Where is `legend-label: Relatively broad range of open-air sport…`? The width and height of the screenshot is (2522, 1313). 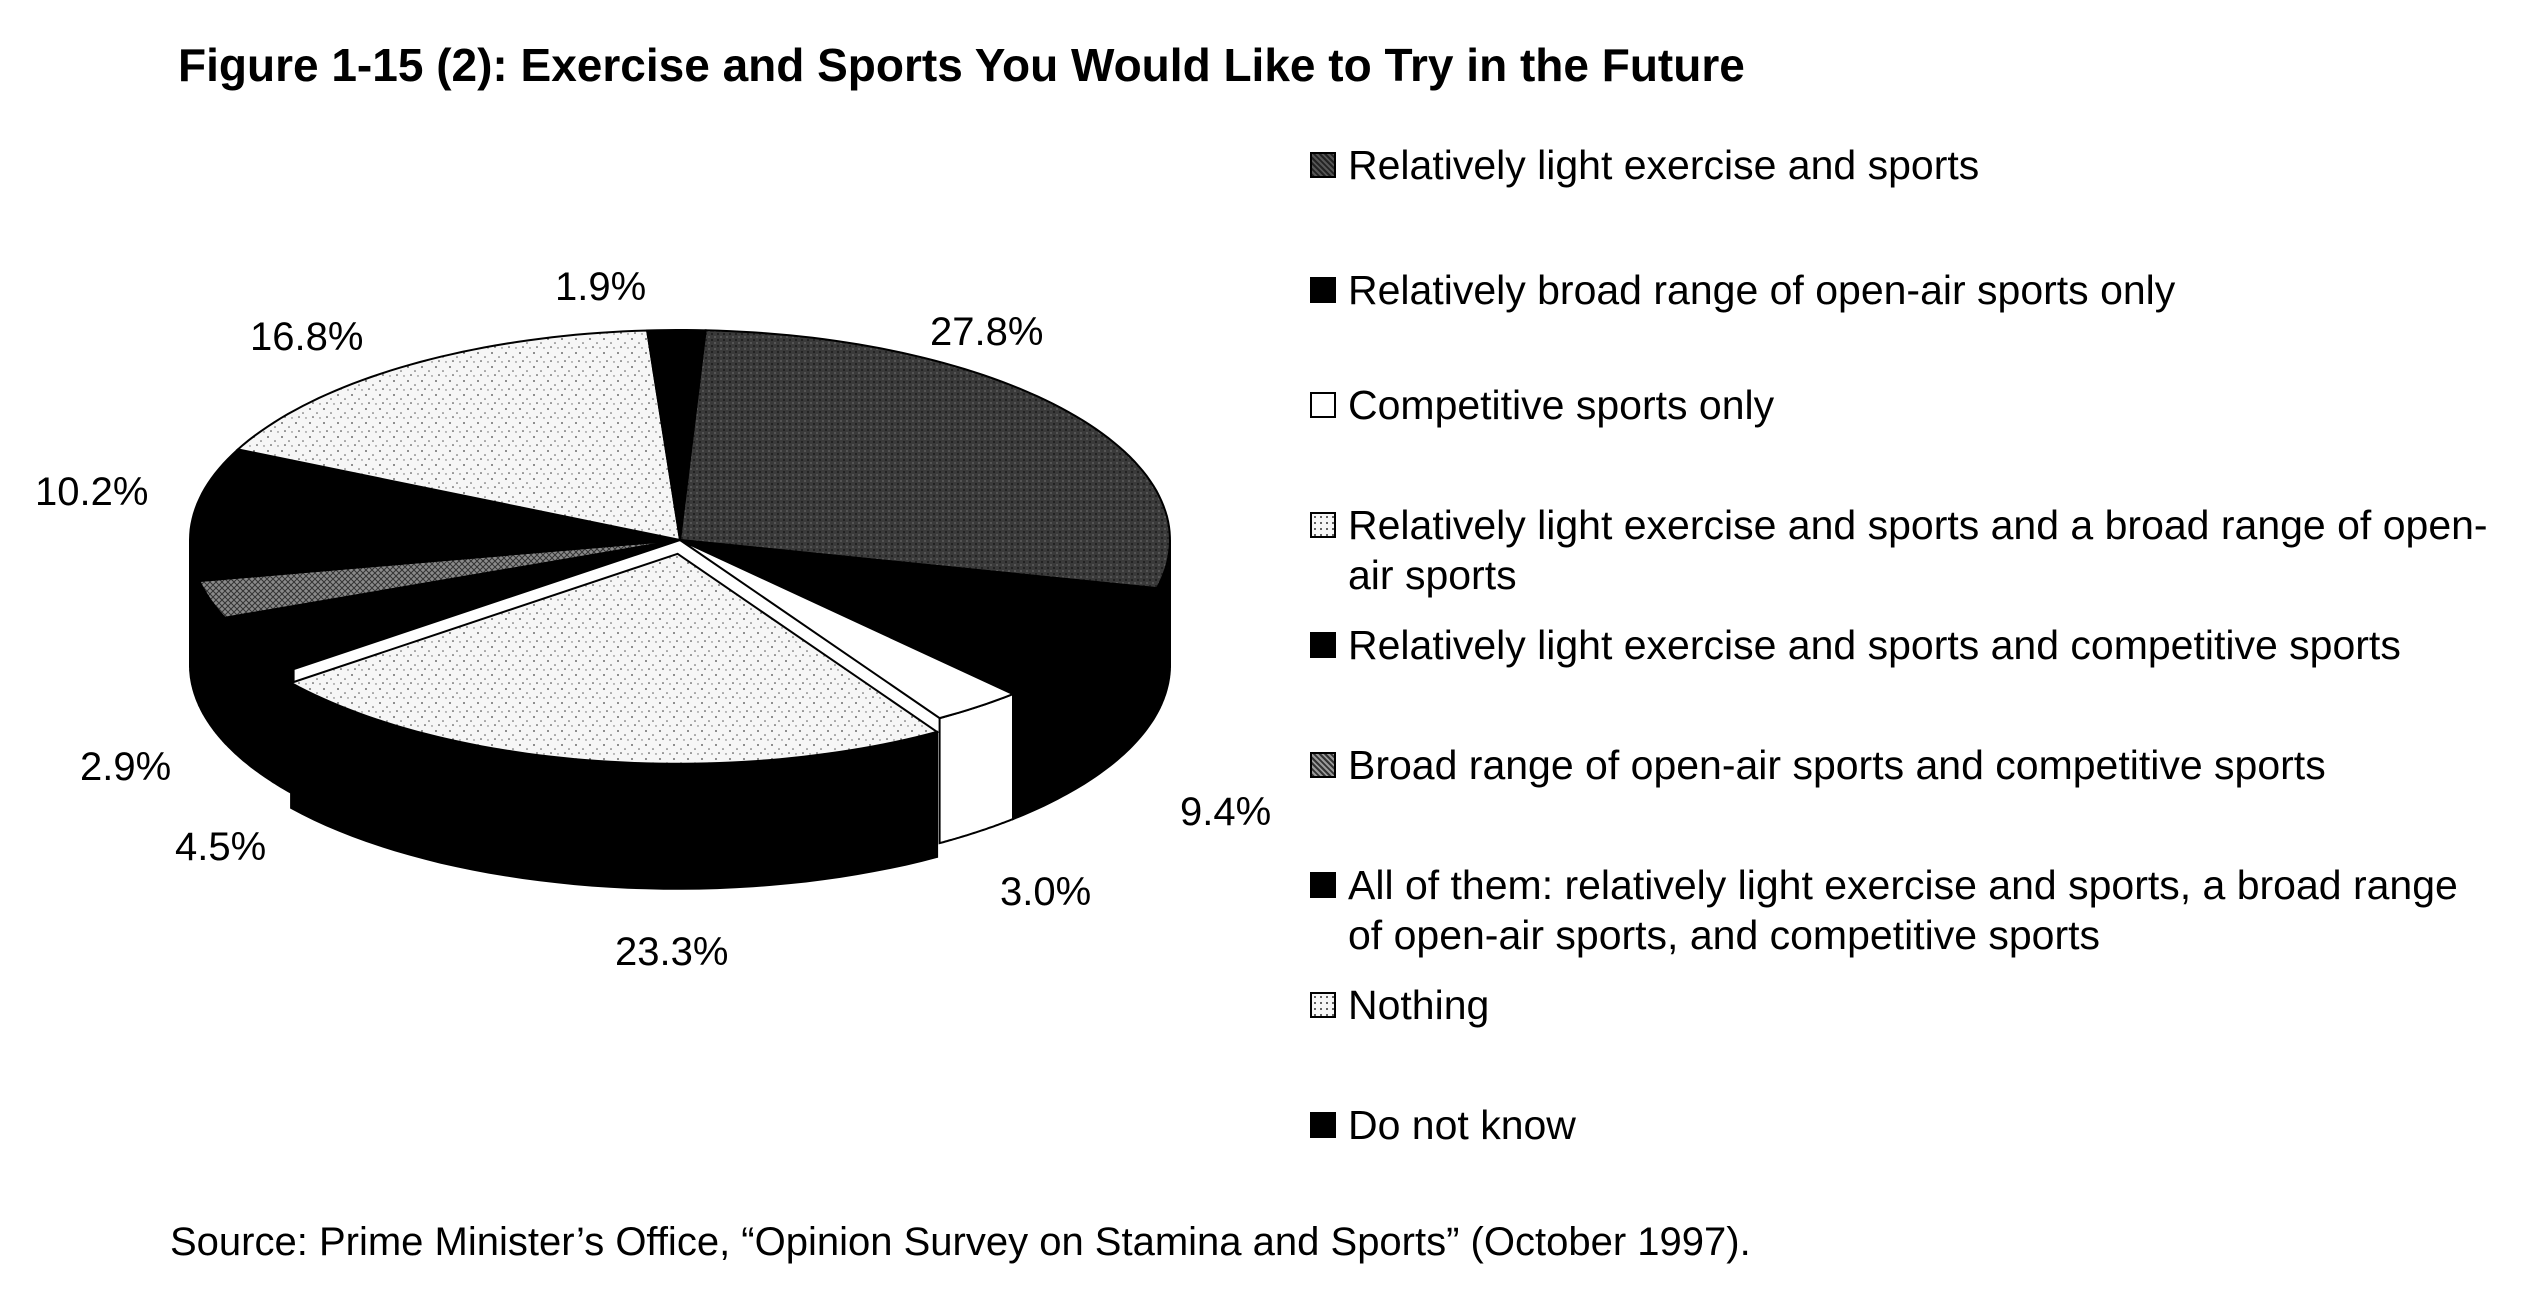 legend-label: Relatively broad range of open-air sport… is located at coordinates (1762, 290).